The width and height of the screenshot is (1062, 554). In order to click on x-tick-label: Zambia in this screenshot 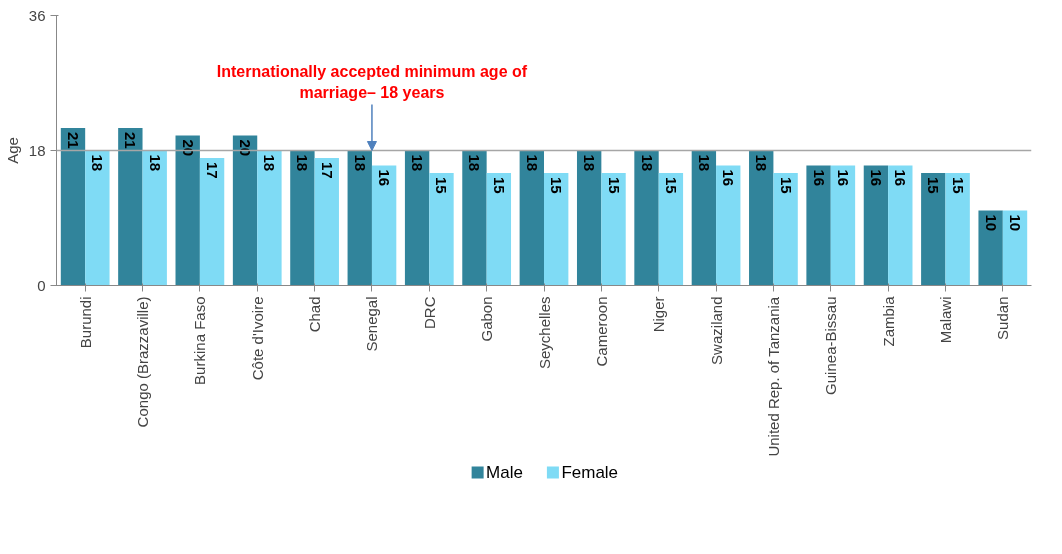, I will do `click(888, 321)`.